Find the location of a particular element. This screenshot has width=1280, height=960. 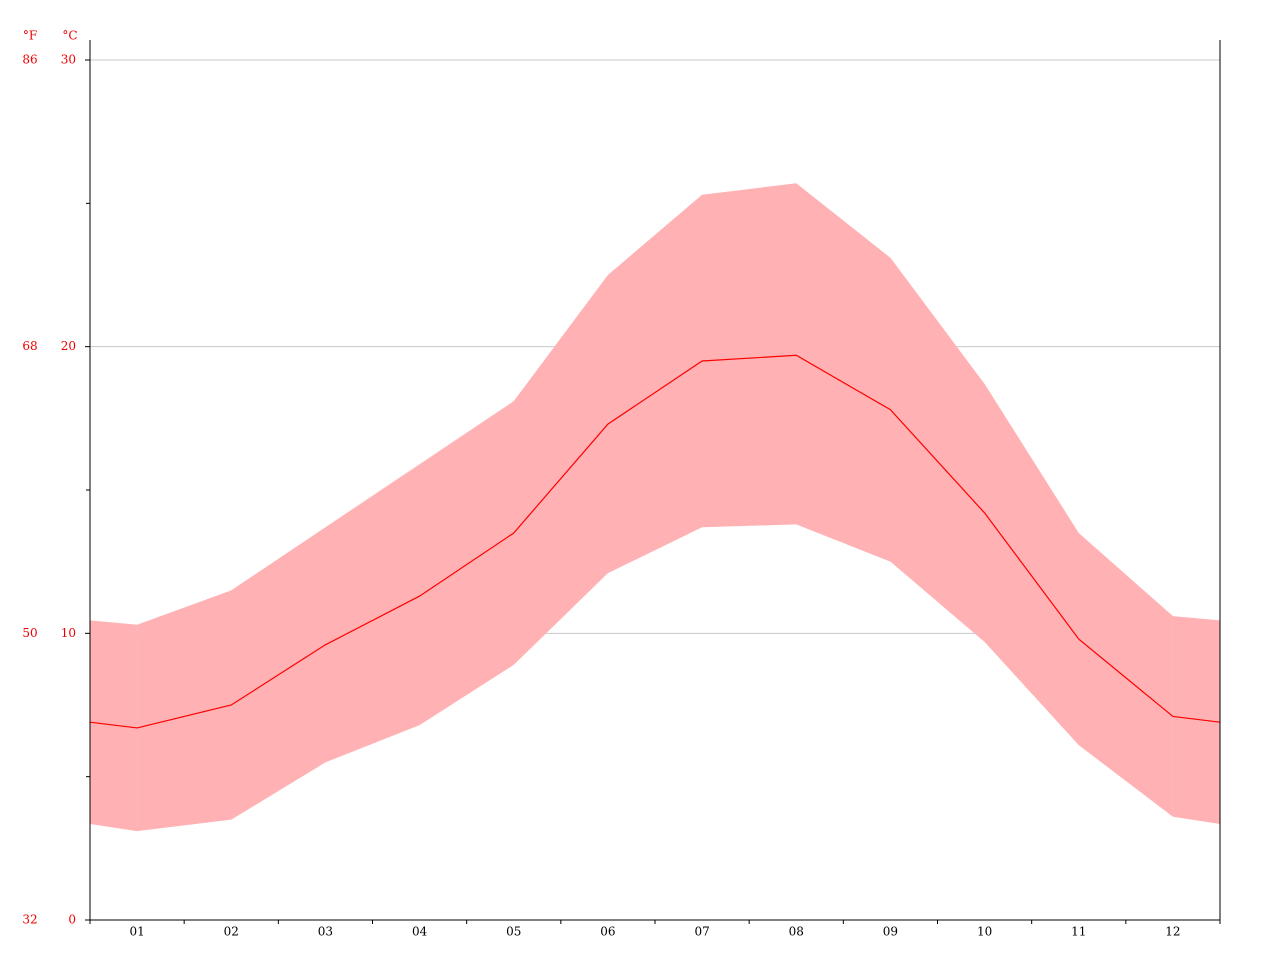

y-tick-label: 30 is located at coordinates (68, 60).